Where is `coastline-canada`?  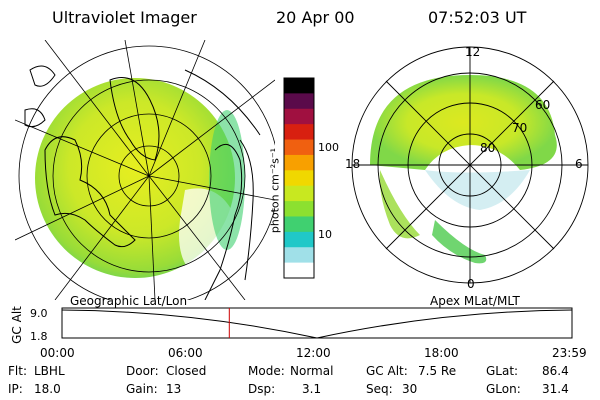 coastline-canada is located at coordinates (90, 192).